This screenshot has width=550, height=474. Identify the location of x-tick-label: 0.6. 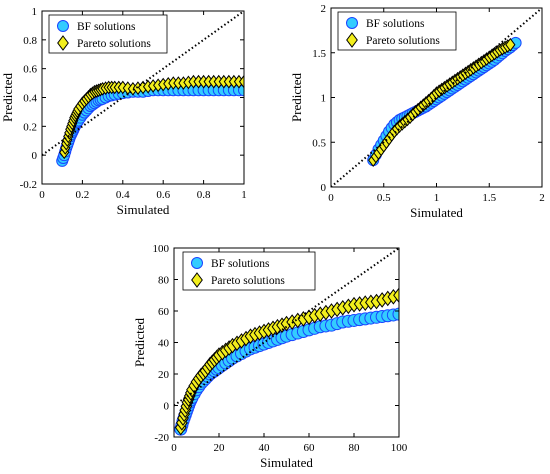
(163, 195).